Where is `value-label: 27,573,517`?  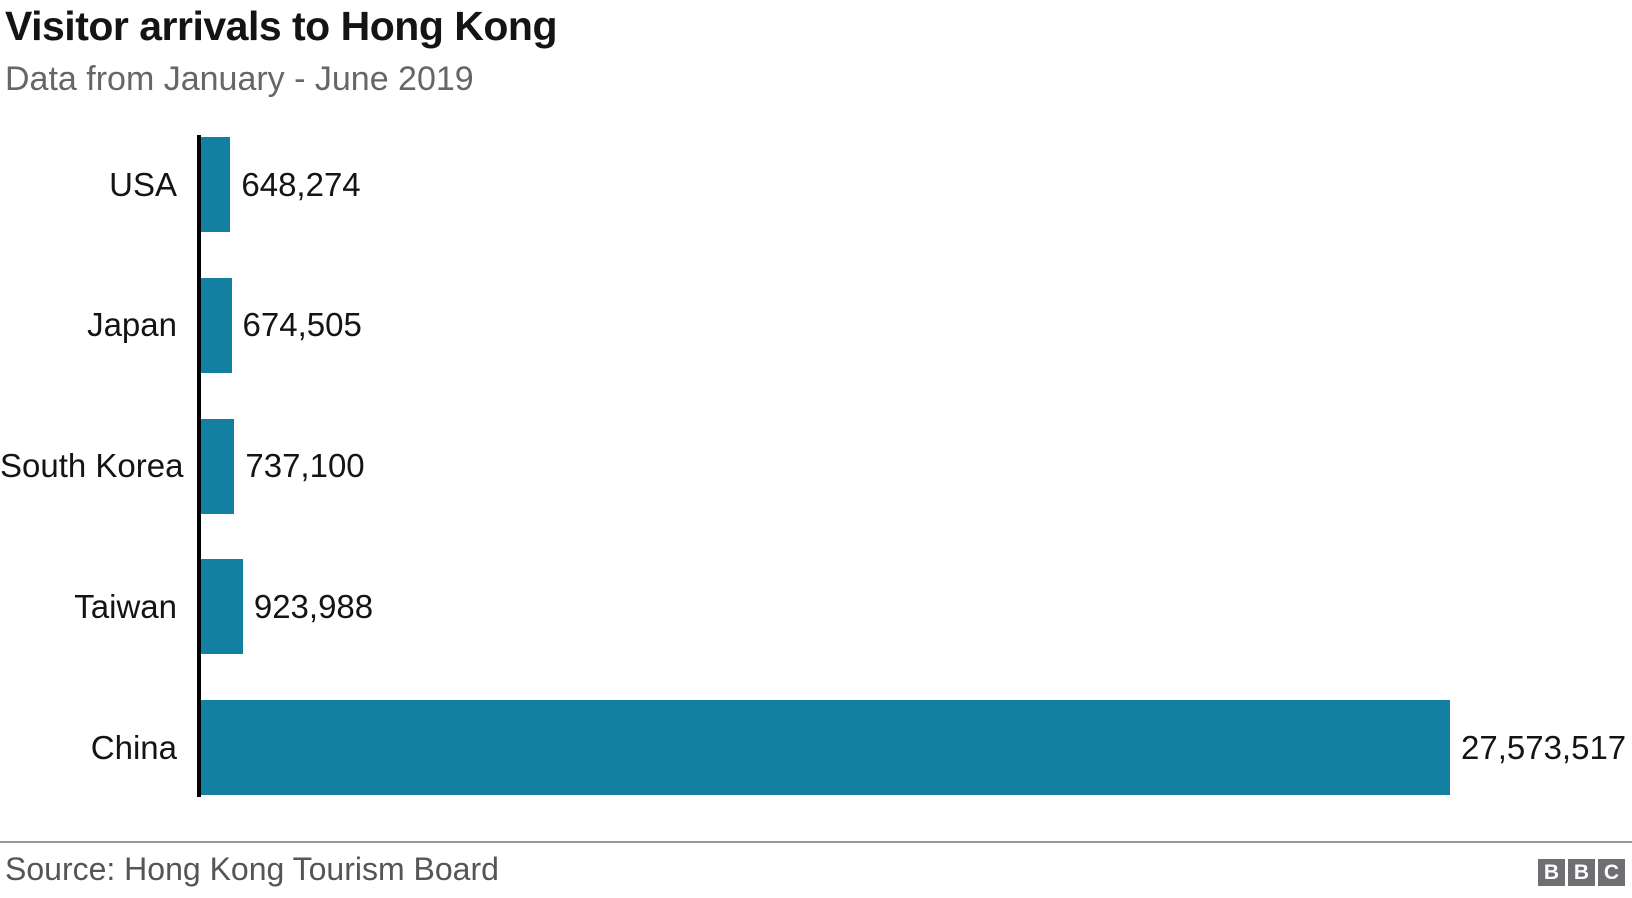
value-label: 27,573,517 is located at coordinates (1544, 747).